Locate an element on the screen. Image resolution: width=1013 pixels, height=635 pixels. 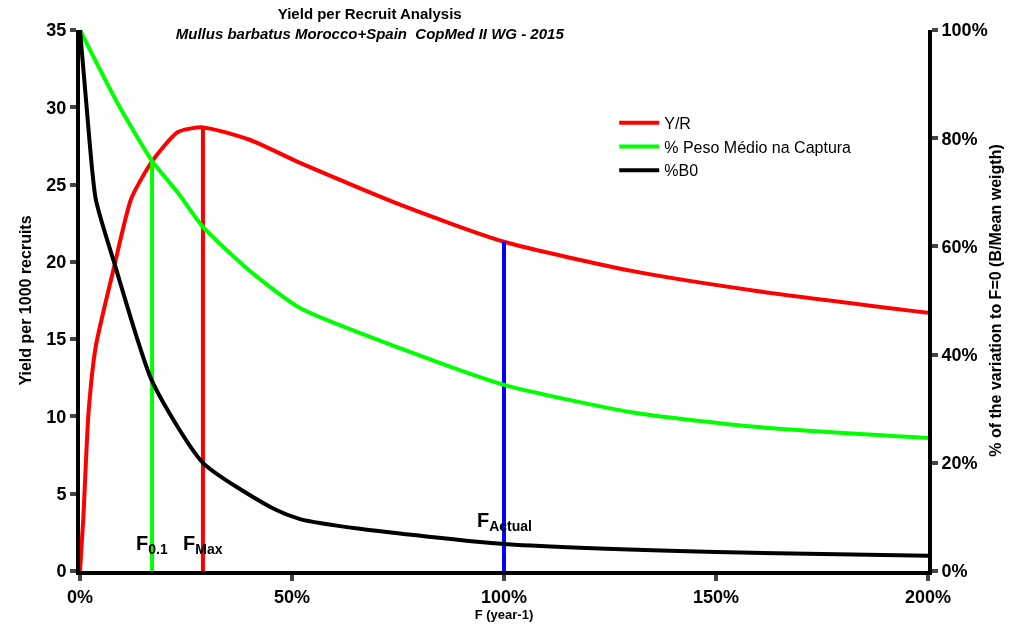
y2-tick-label: 100% is located at coordinates (964, 30).